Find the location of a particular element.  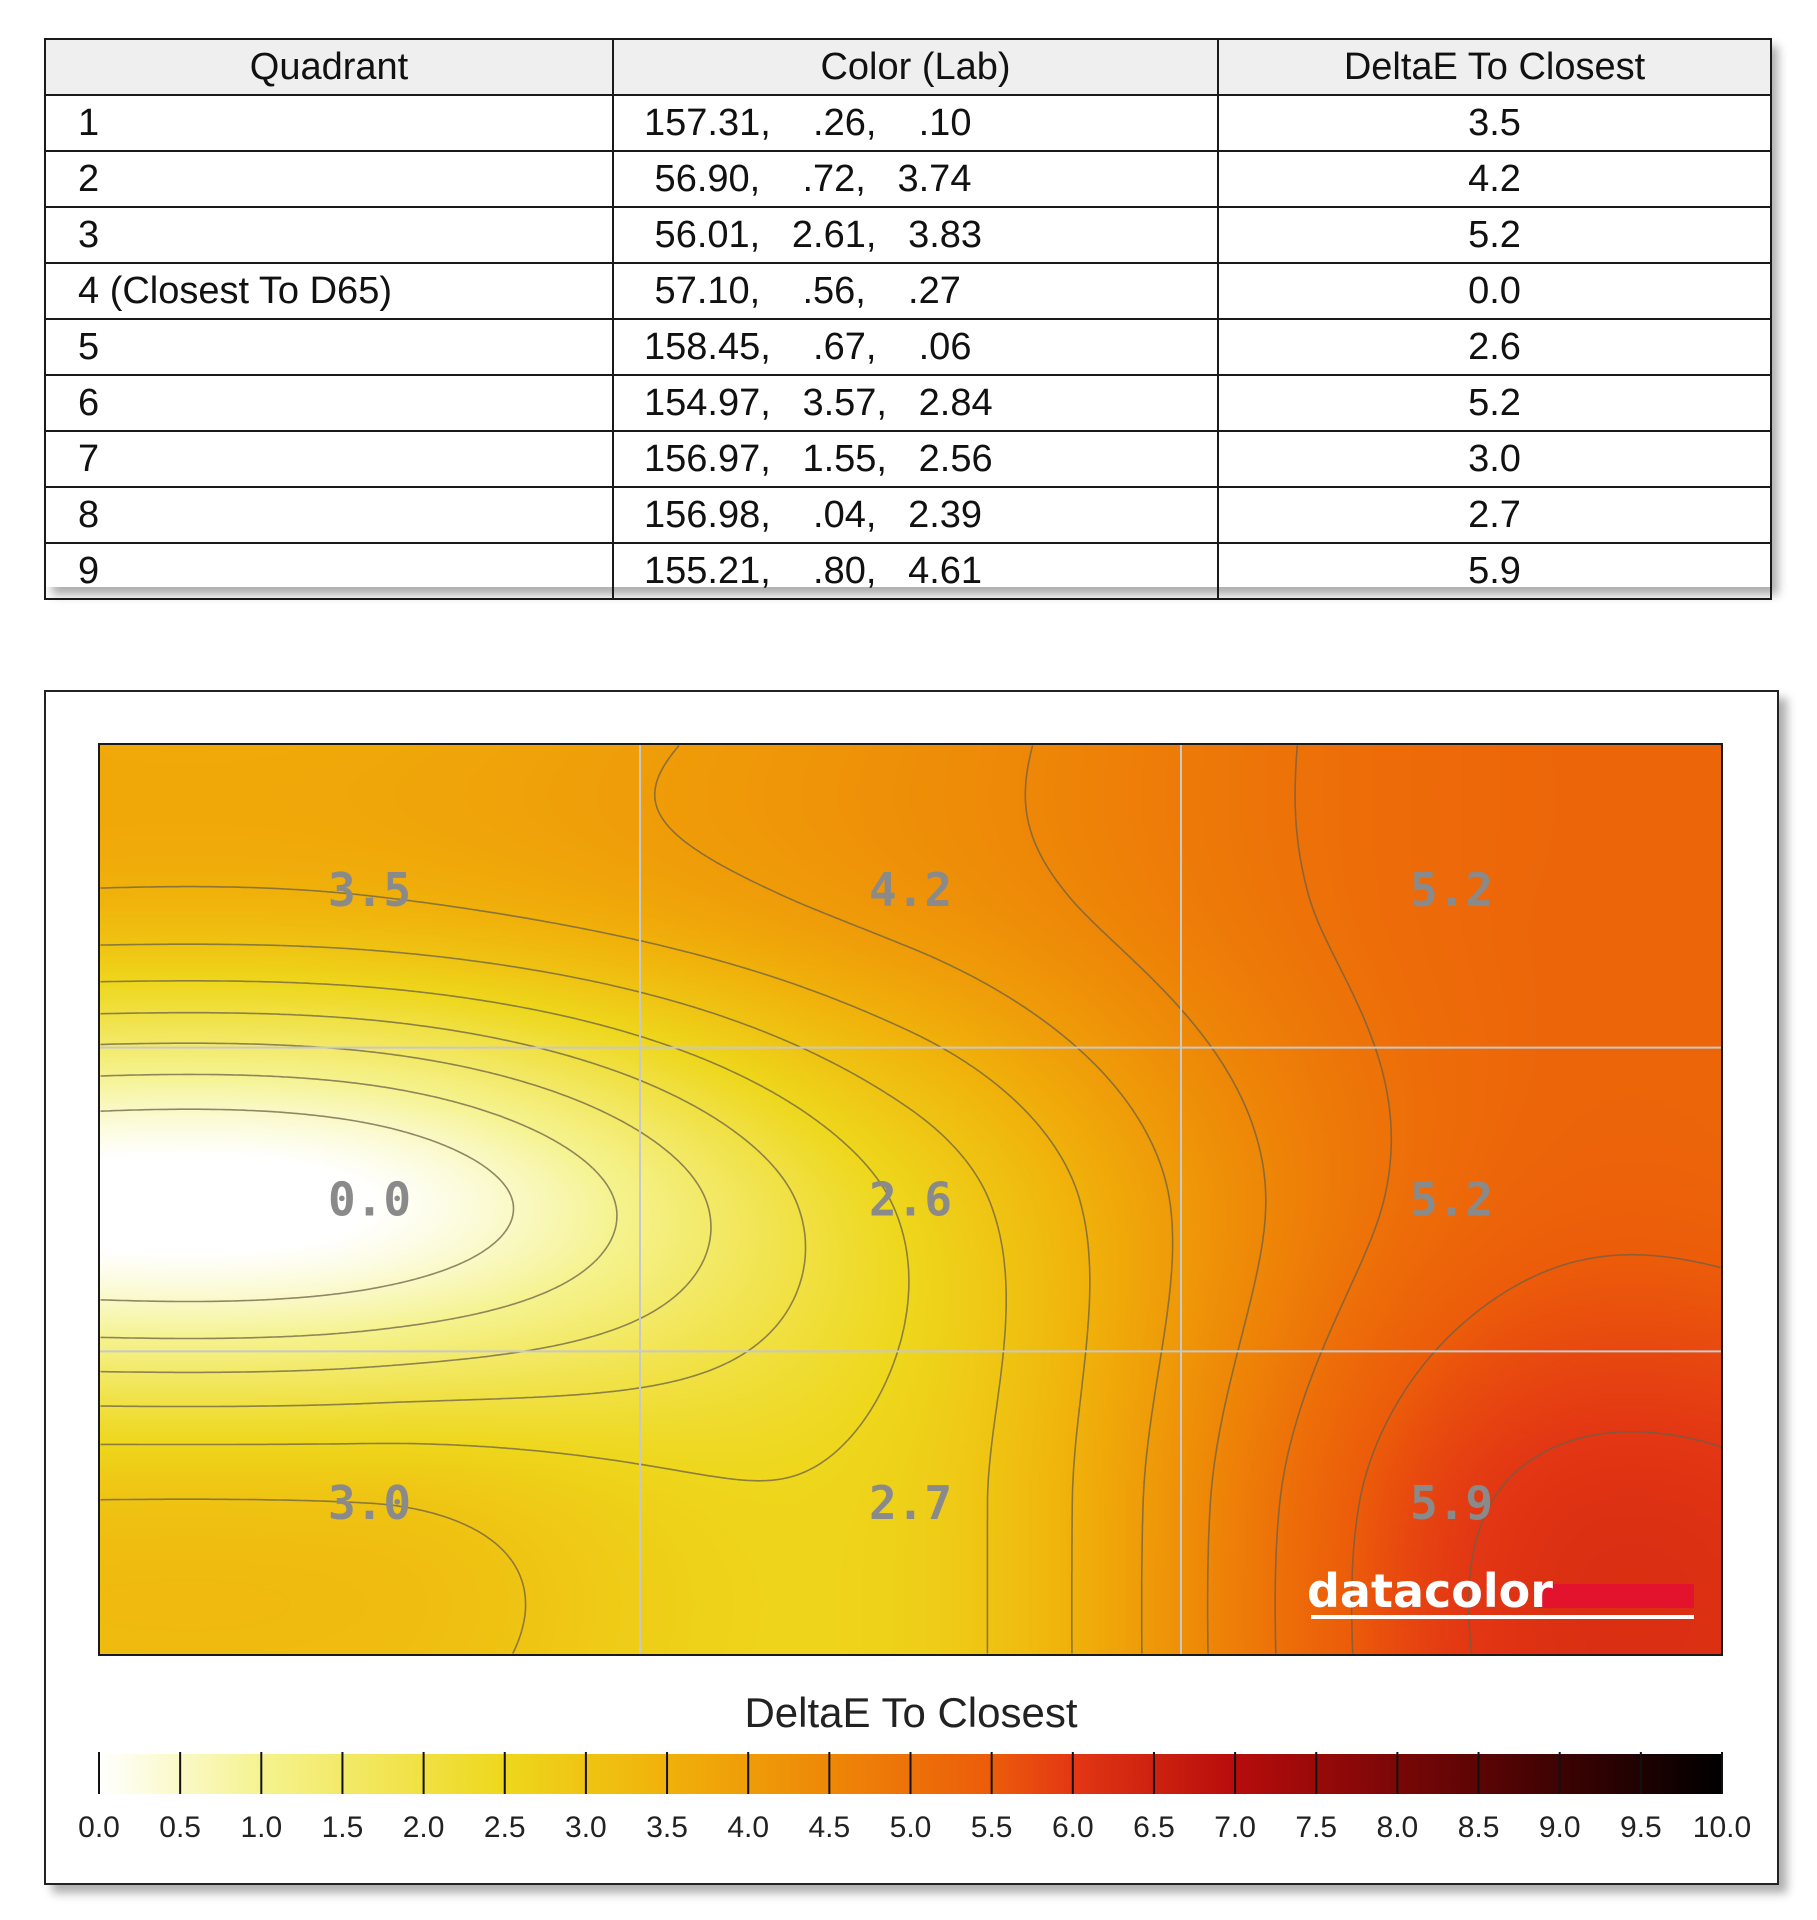

quadrant-cell: 3 is located at coordinates (329, 235).